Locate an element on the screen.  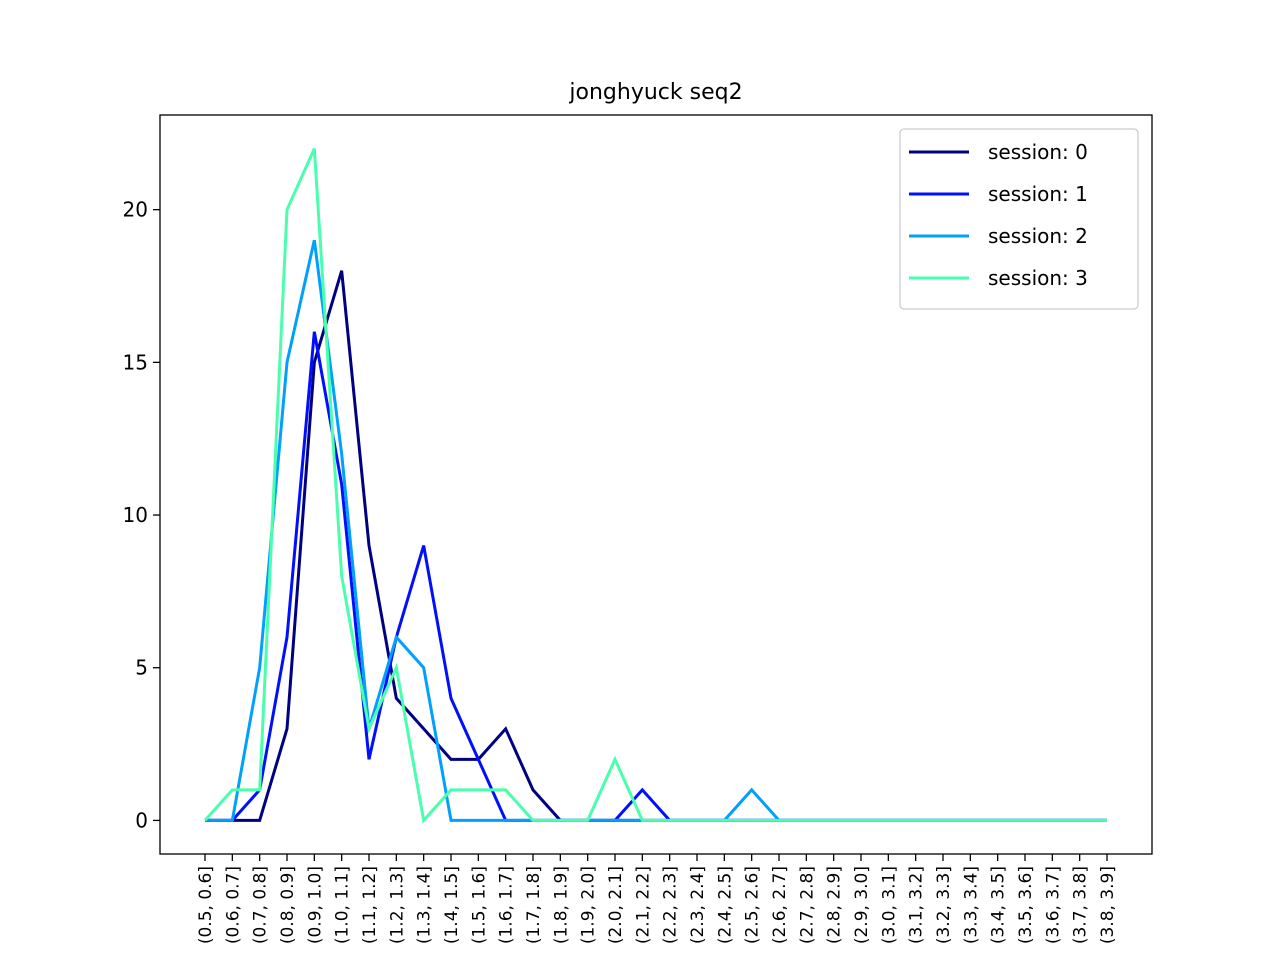
x-tick-label: (2.1, 2.2] is located at coordinates (643, 905).